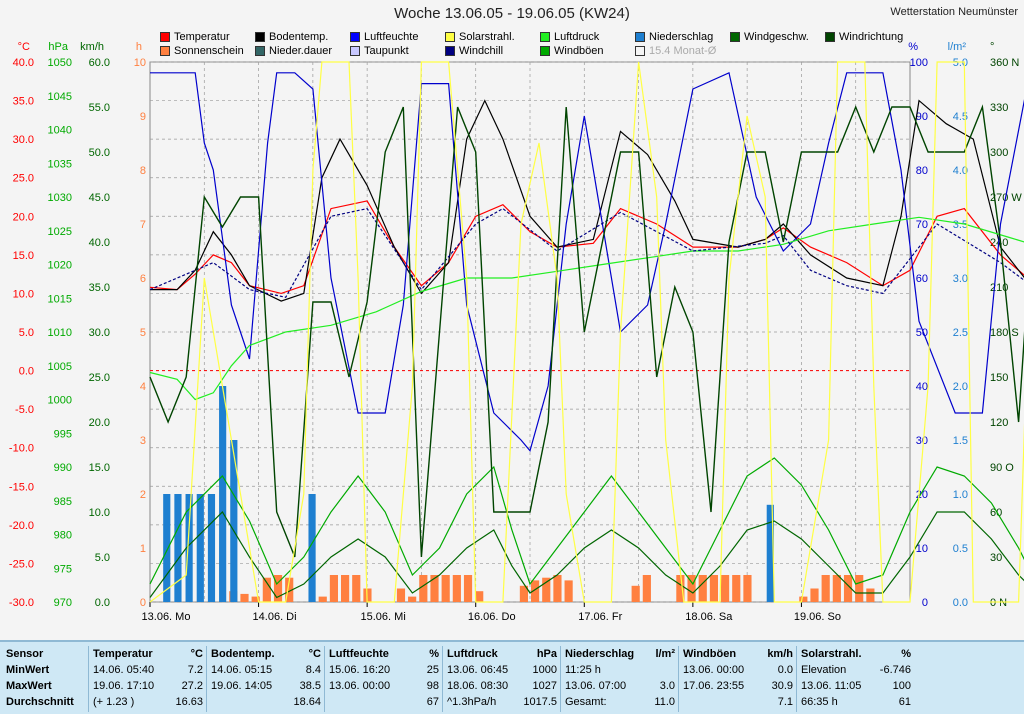 The image size is (1024, 714). What do you see at coordinates (664, 702) in the screenshot?
I see `stats-value: 11.0` at bounding box center [664, 702].